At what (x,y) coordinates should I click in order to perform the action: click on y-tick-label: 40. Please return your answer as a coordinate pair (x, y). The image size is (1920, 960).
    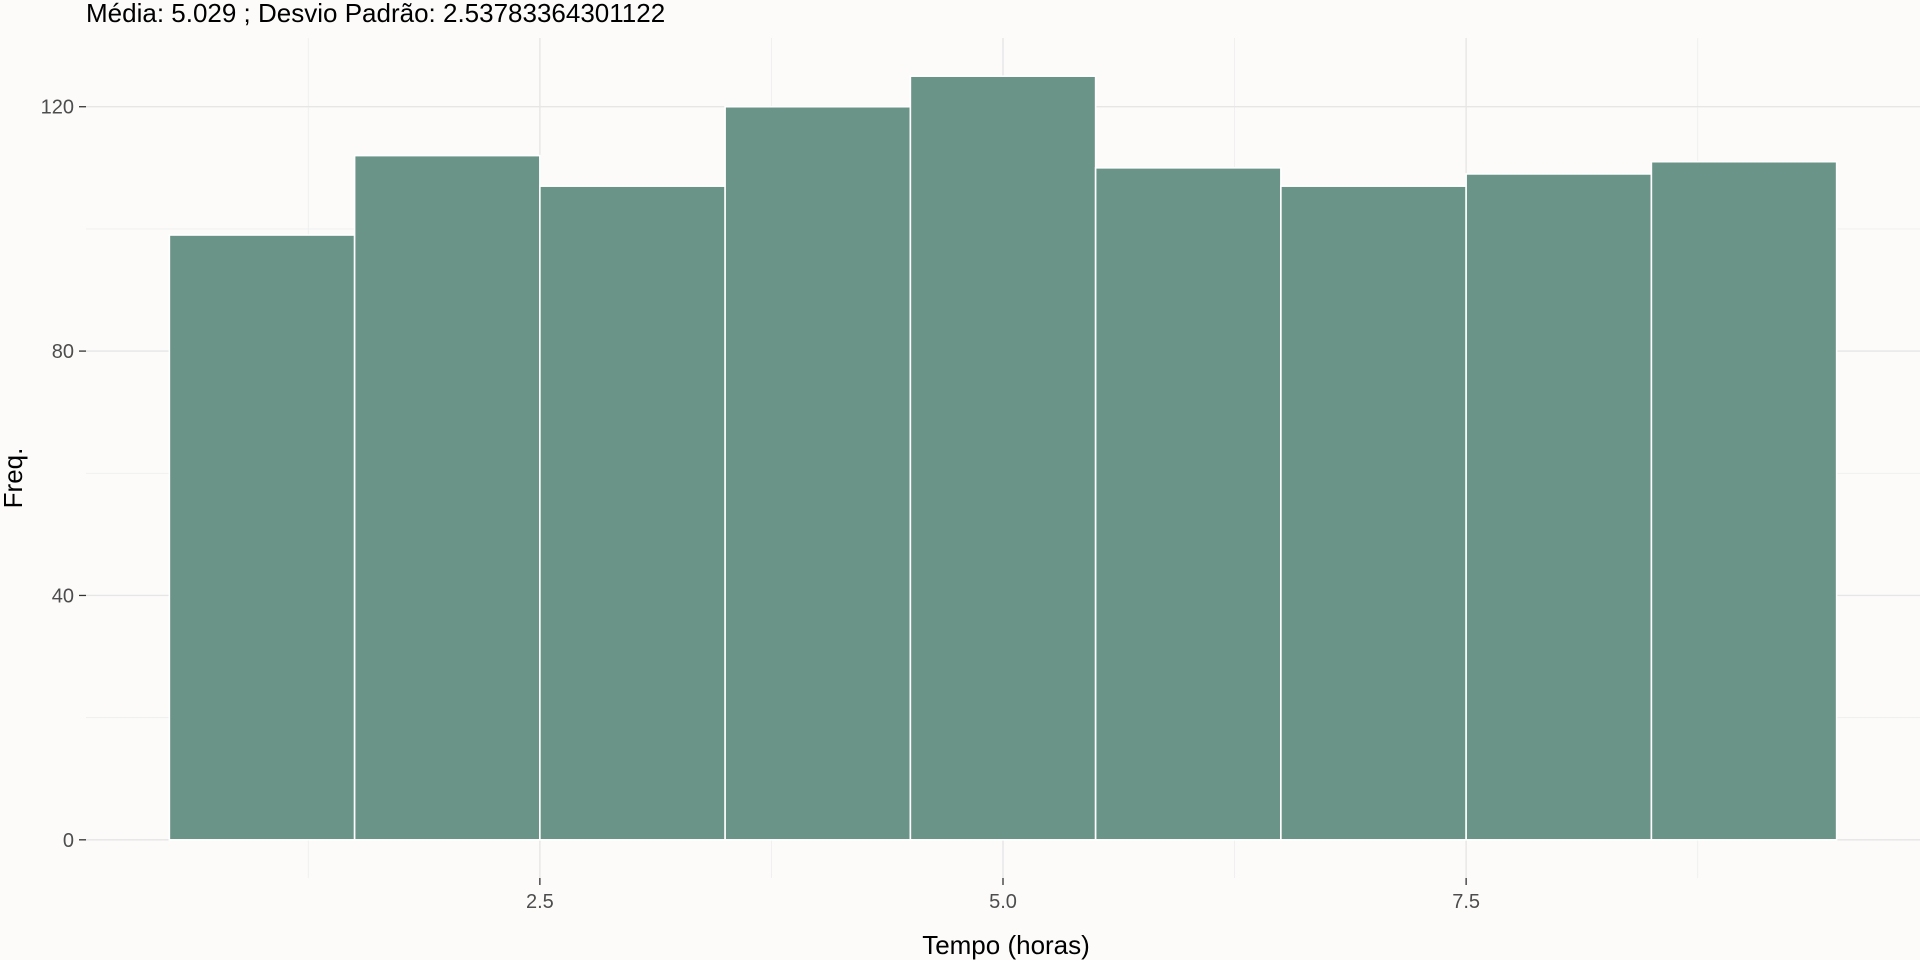
    Looking at the image, I should click on (63, 596).